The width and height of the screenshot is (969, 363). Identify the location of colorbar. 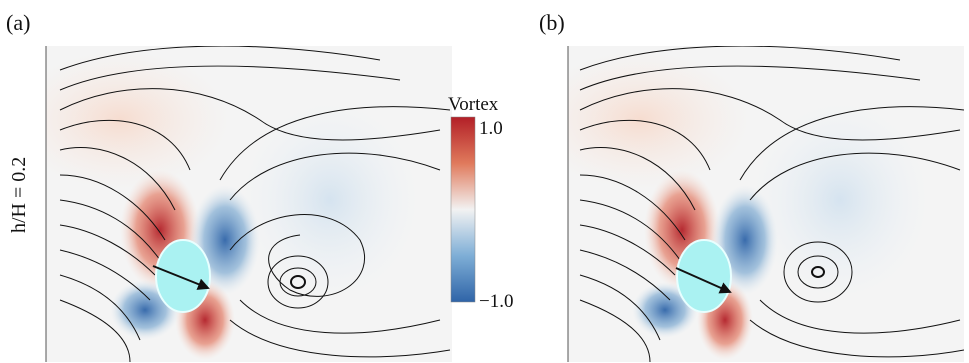
(463, 209).